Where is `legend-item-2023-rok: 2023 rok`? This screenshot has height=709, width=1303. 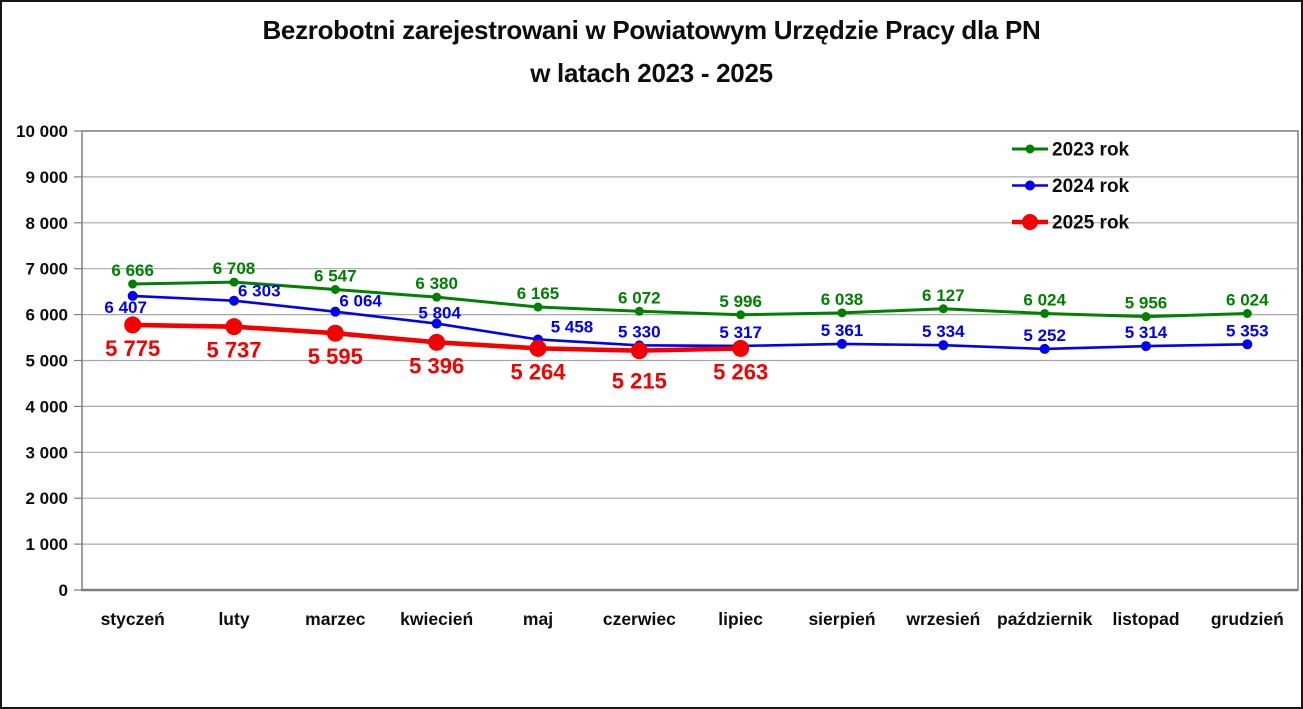
legend-item-2023-rok: 2023 rok is located at coordinates (1091, 150).